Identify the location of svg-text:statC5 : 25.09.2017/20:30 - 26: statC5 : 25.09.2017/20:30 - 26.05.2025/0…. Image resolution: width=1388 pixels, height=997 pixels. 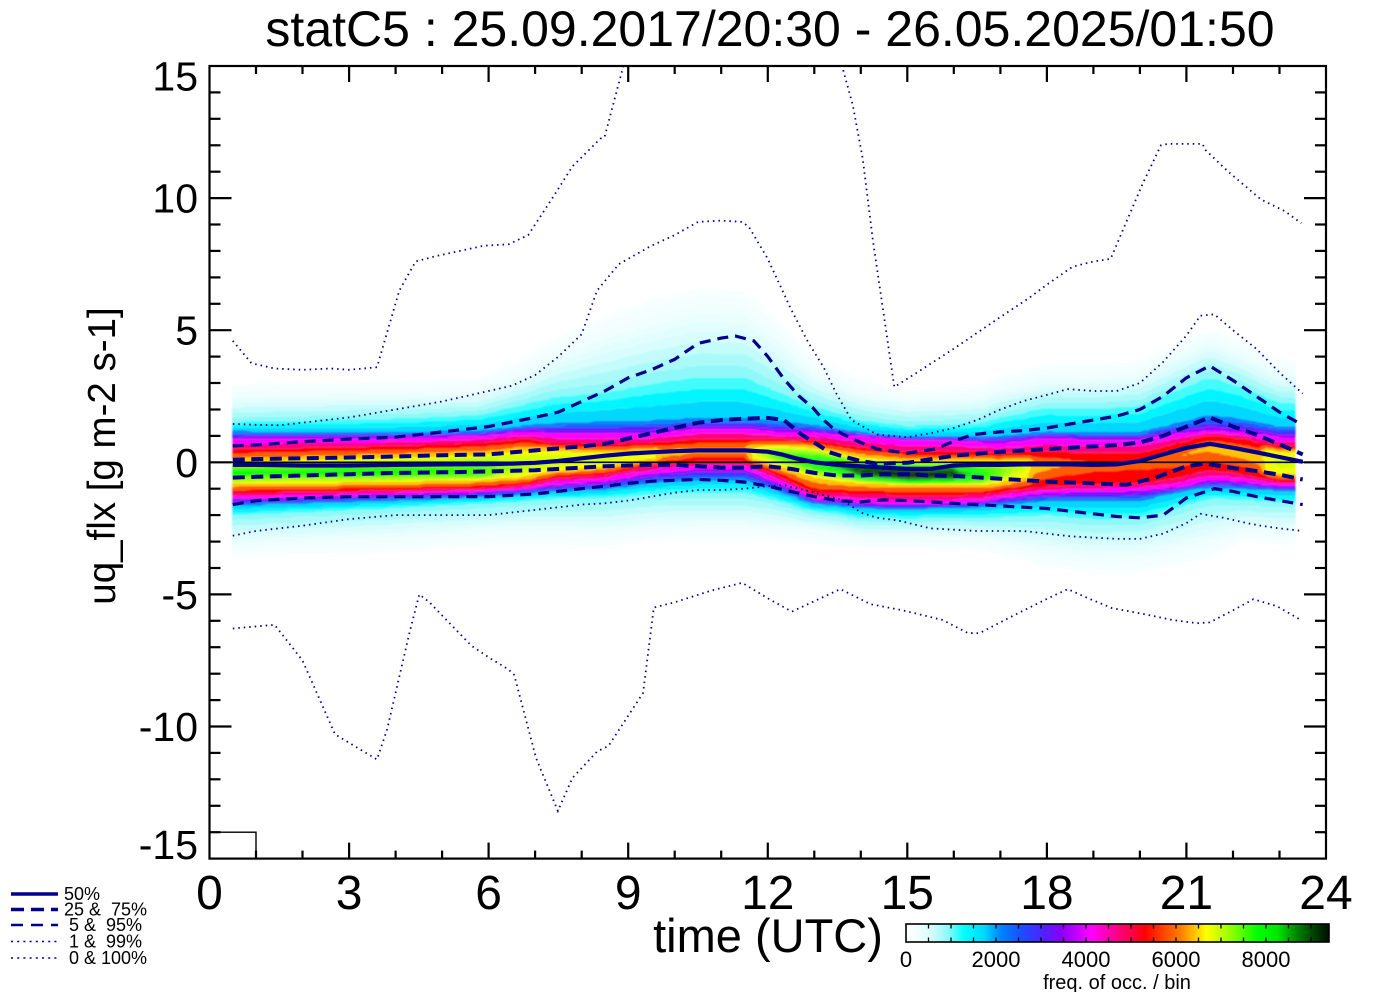
(769, 29).